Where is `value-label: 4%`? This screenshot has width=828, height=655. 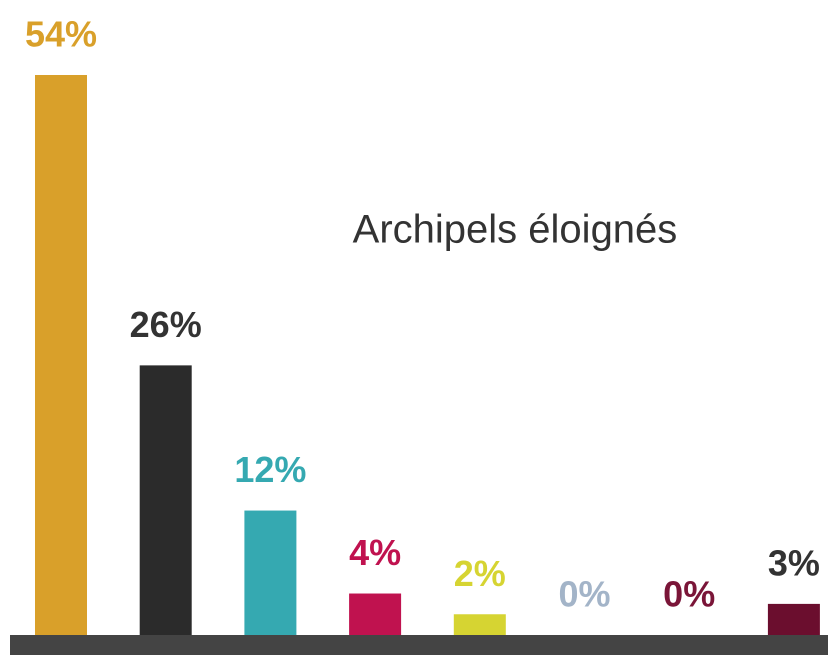
value-label: 4% is located at coordinates (375, 552).